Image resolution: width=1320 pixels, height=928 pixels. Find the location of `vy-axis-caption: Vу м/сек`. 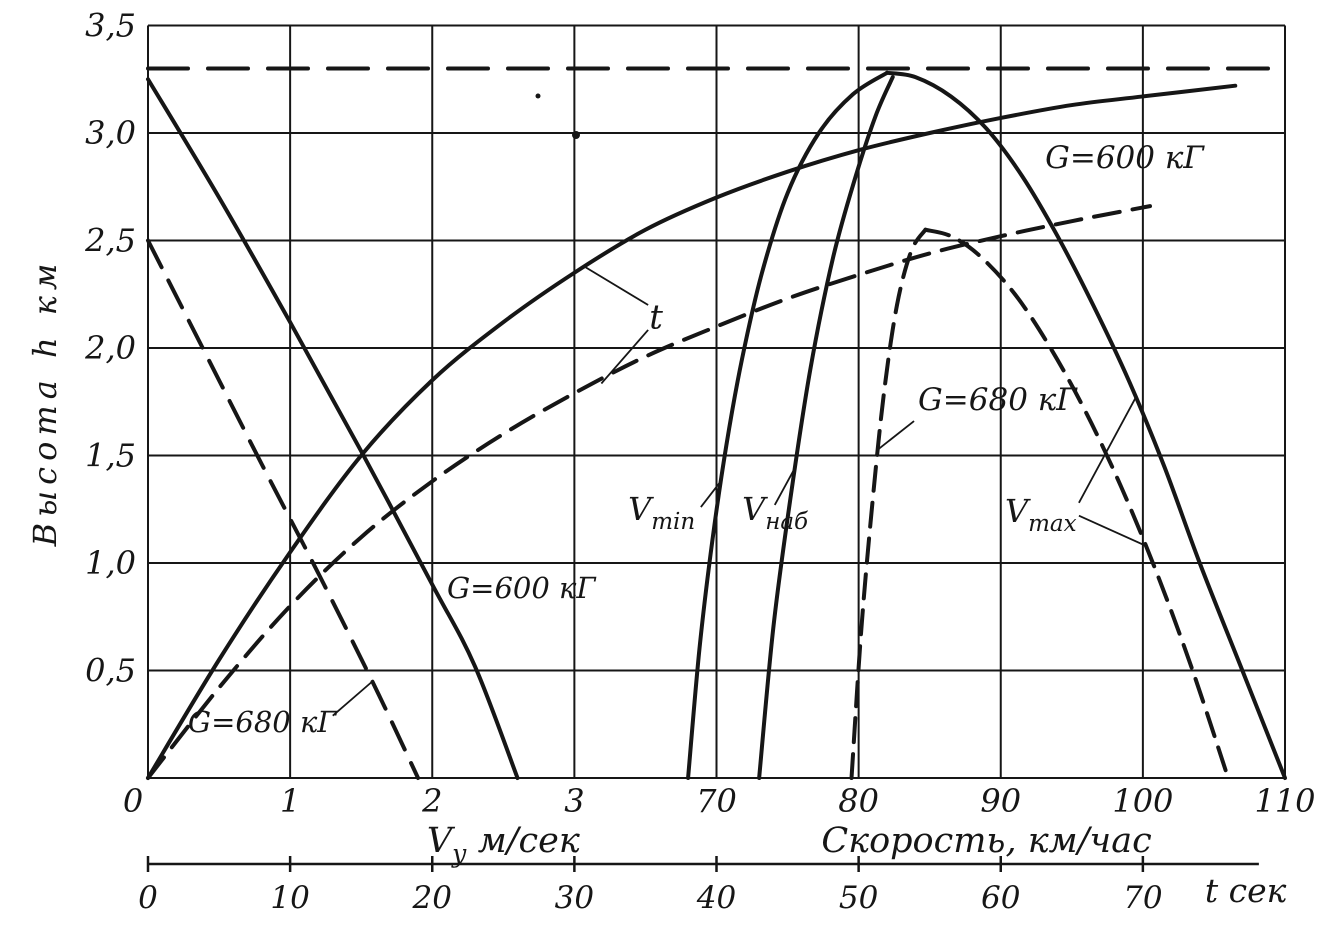

vy-axis-caption: Vу м/сек is located at coordinates (503, 844).